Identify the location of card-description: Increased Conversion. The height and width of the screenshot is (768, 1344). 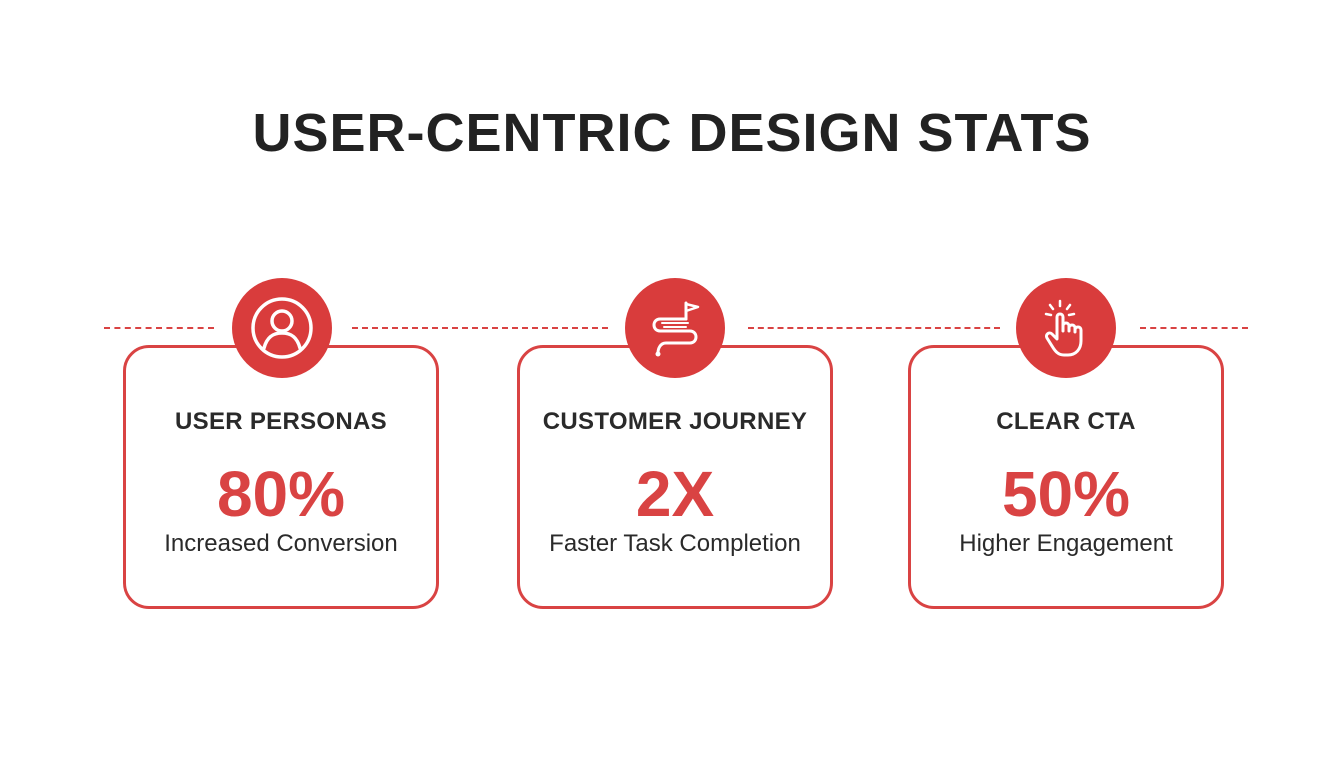
(281, 543).